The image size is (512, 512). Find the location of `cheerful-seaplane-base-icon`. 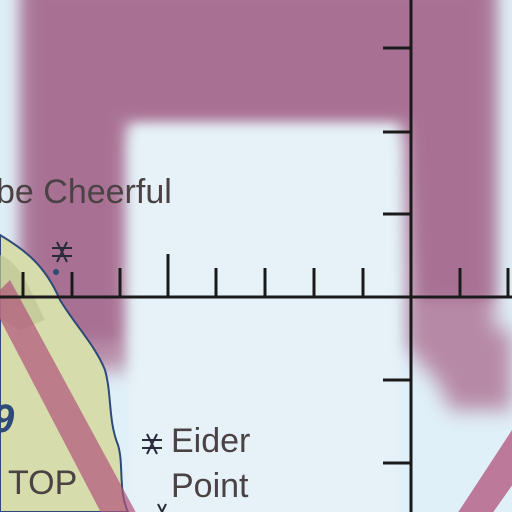

cheerful-seaplane-base-icon is located at coordinates (62, 258).